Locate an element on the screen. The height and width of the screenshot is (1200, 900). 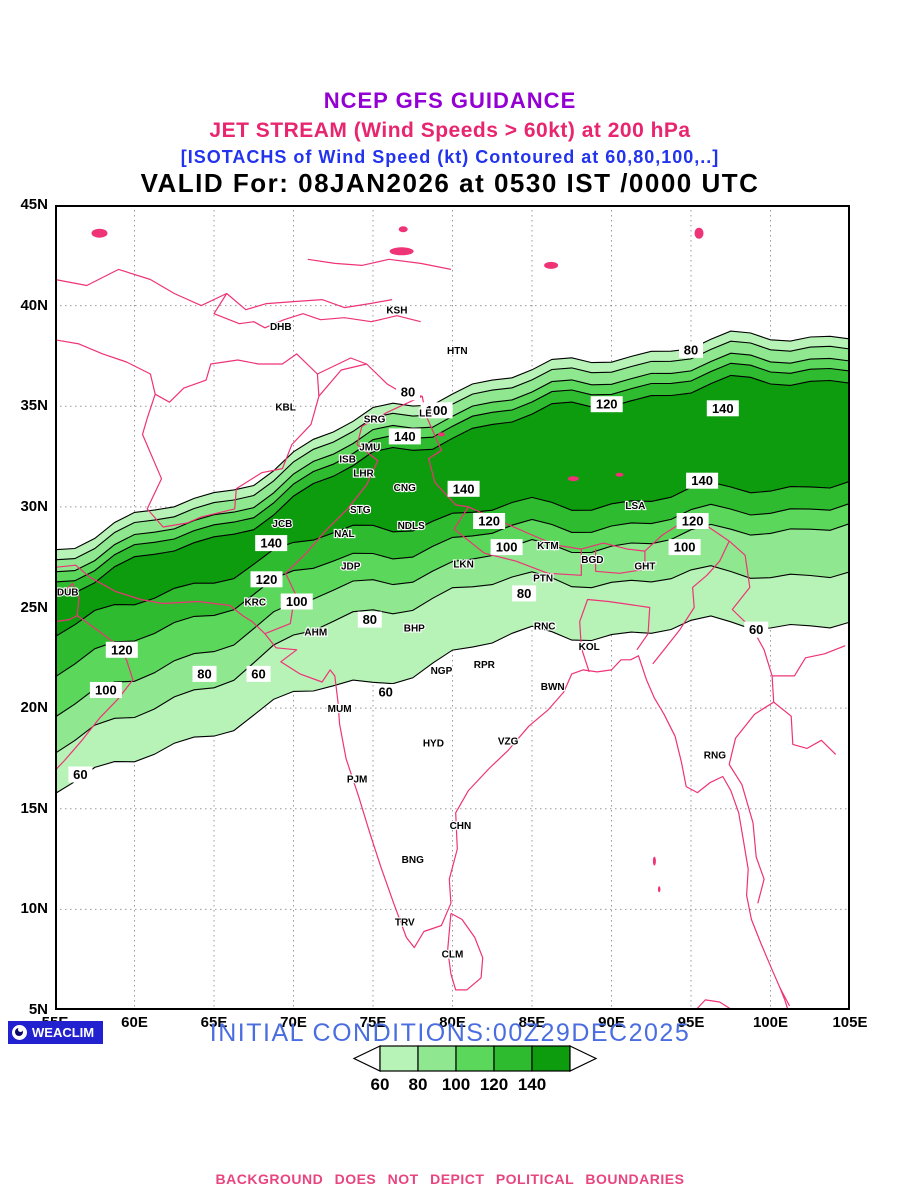
weaclim-label: WEACLIM is located at coordinates (63, 1032).